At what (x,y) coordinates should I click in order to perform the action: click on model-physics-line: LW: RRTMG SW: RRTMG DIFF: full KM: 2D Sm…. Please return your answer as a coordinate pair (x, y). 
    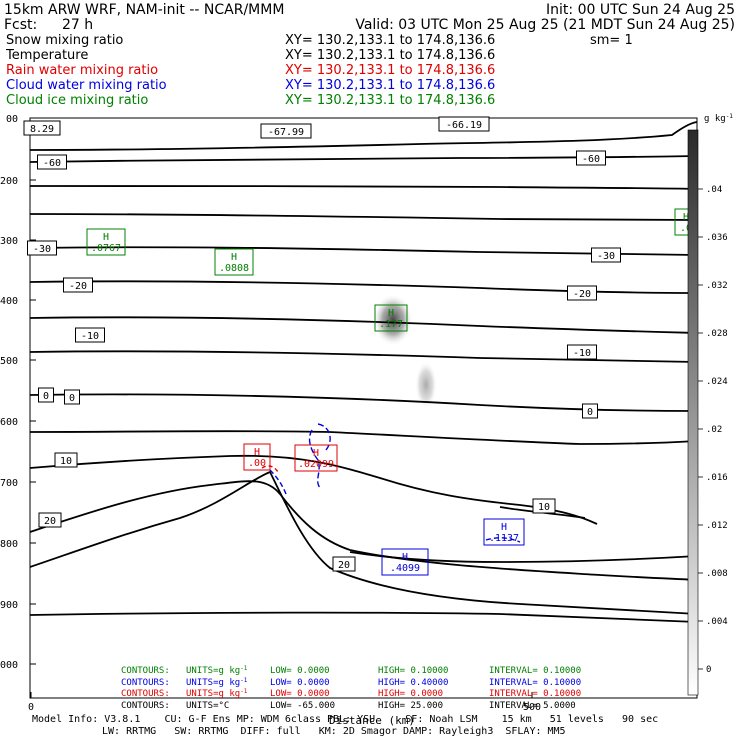
    Looking at the image, I should click on (334, 731).